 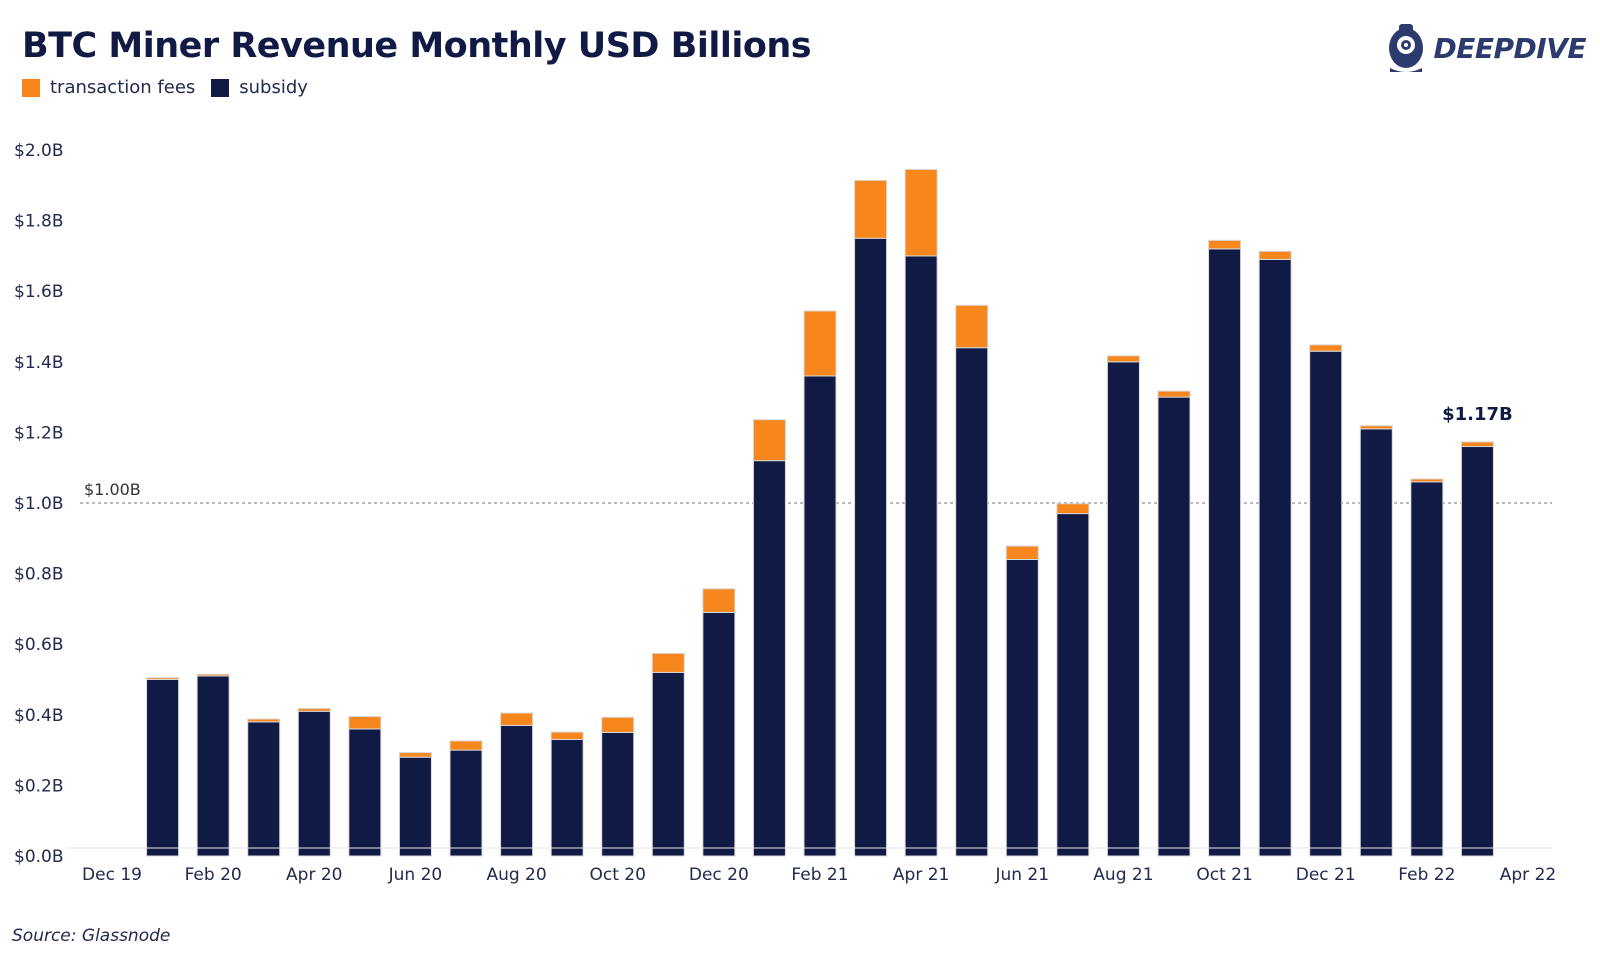 I want to click on annotation-label: $1.17B, so click(x=1477, y=414).